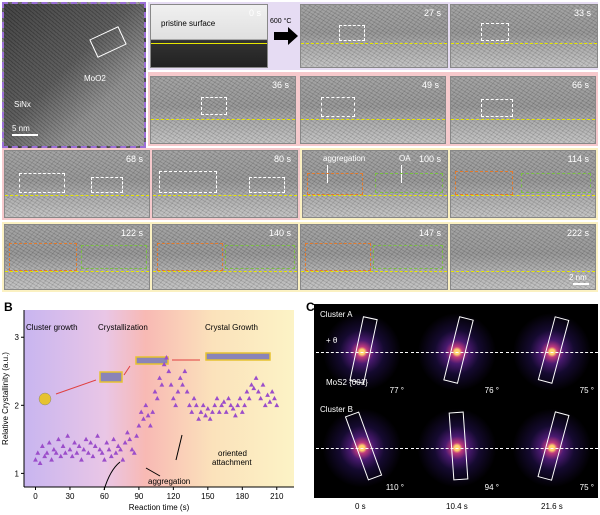  I want to click on frame-49s: 49 s, so click(373, 110).